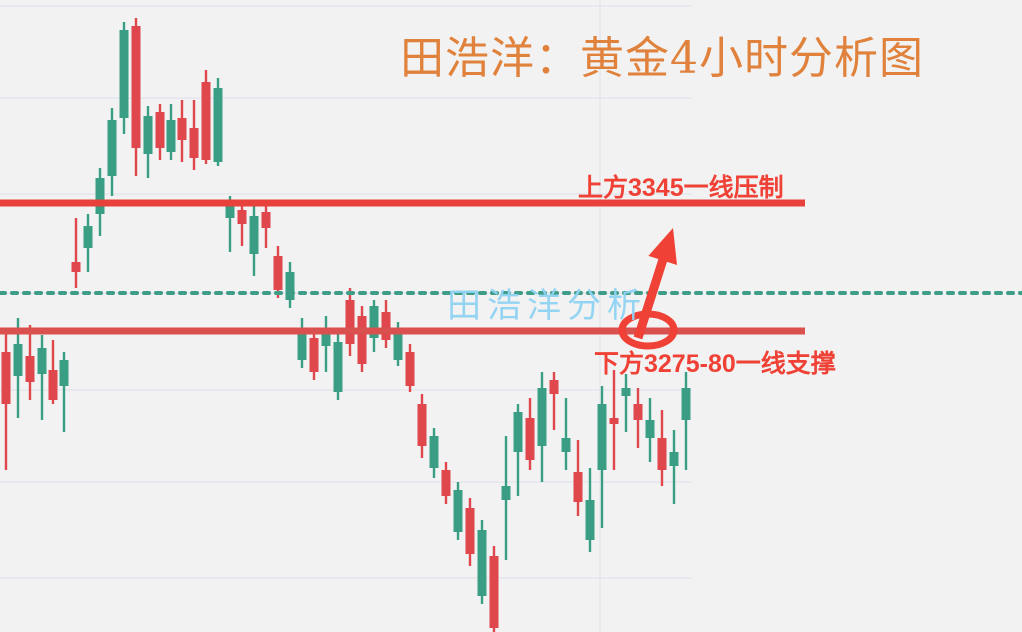 The width and height of the screenshot is (1022, 632). What do you see at coordinates (662, 246) in the screenshot?
I see `bullish-arrow-head` at bounding box center [662, 246].